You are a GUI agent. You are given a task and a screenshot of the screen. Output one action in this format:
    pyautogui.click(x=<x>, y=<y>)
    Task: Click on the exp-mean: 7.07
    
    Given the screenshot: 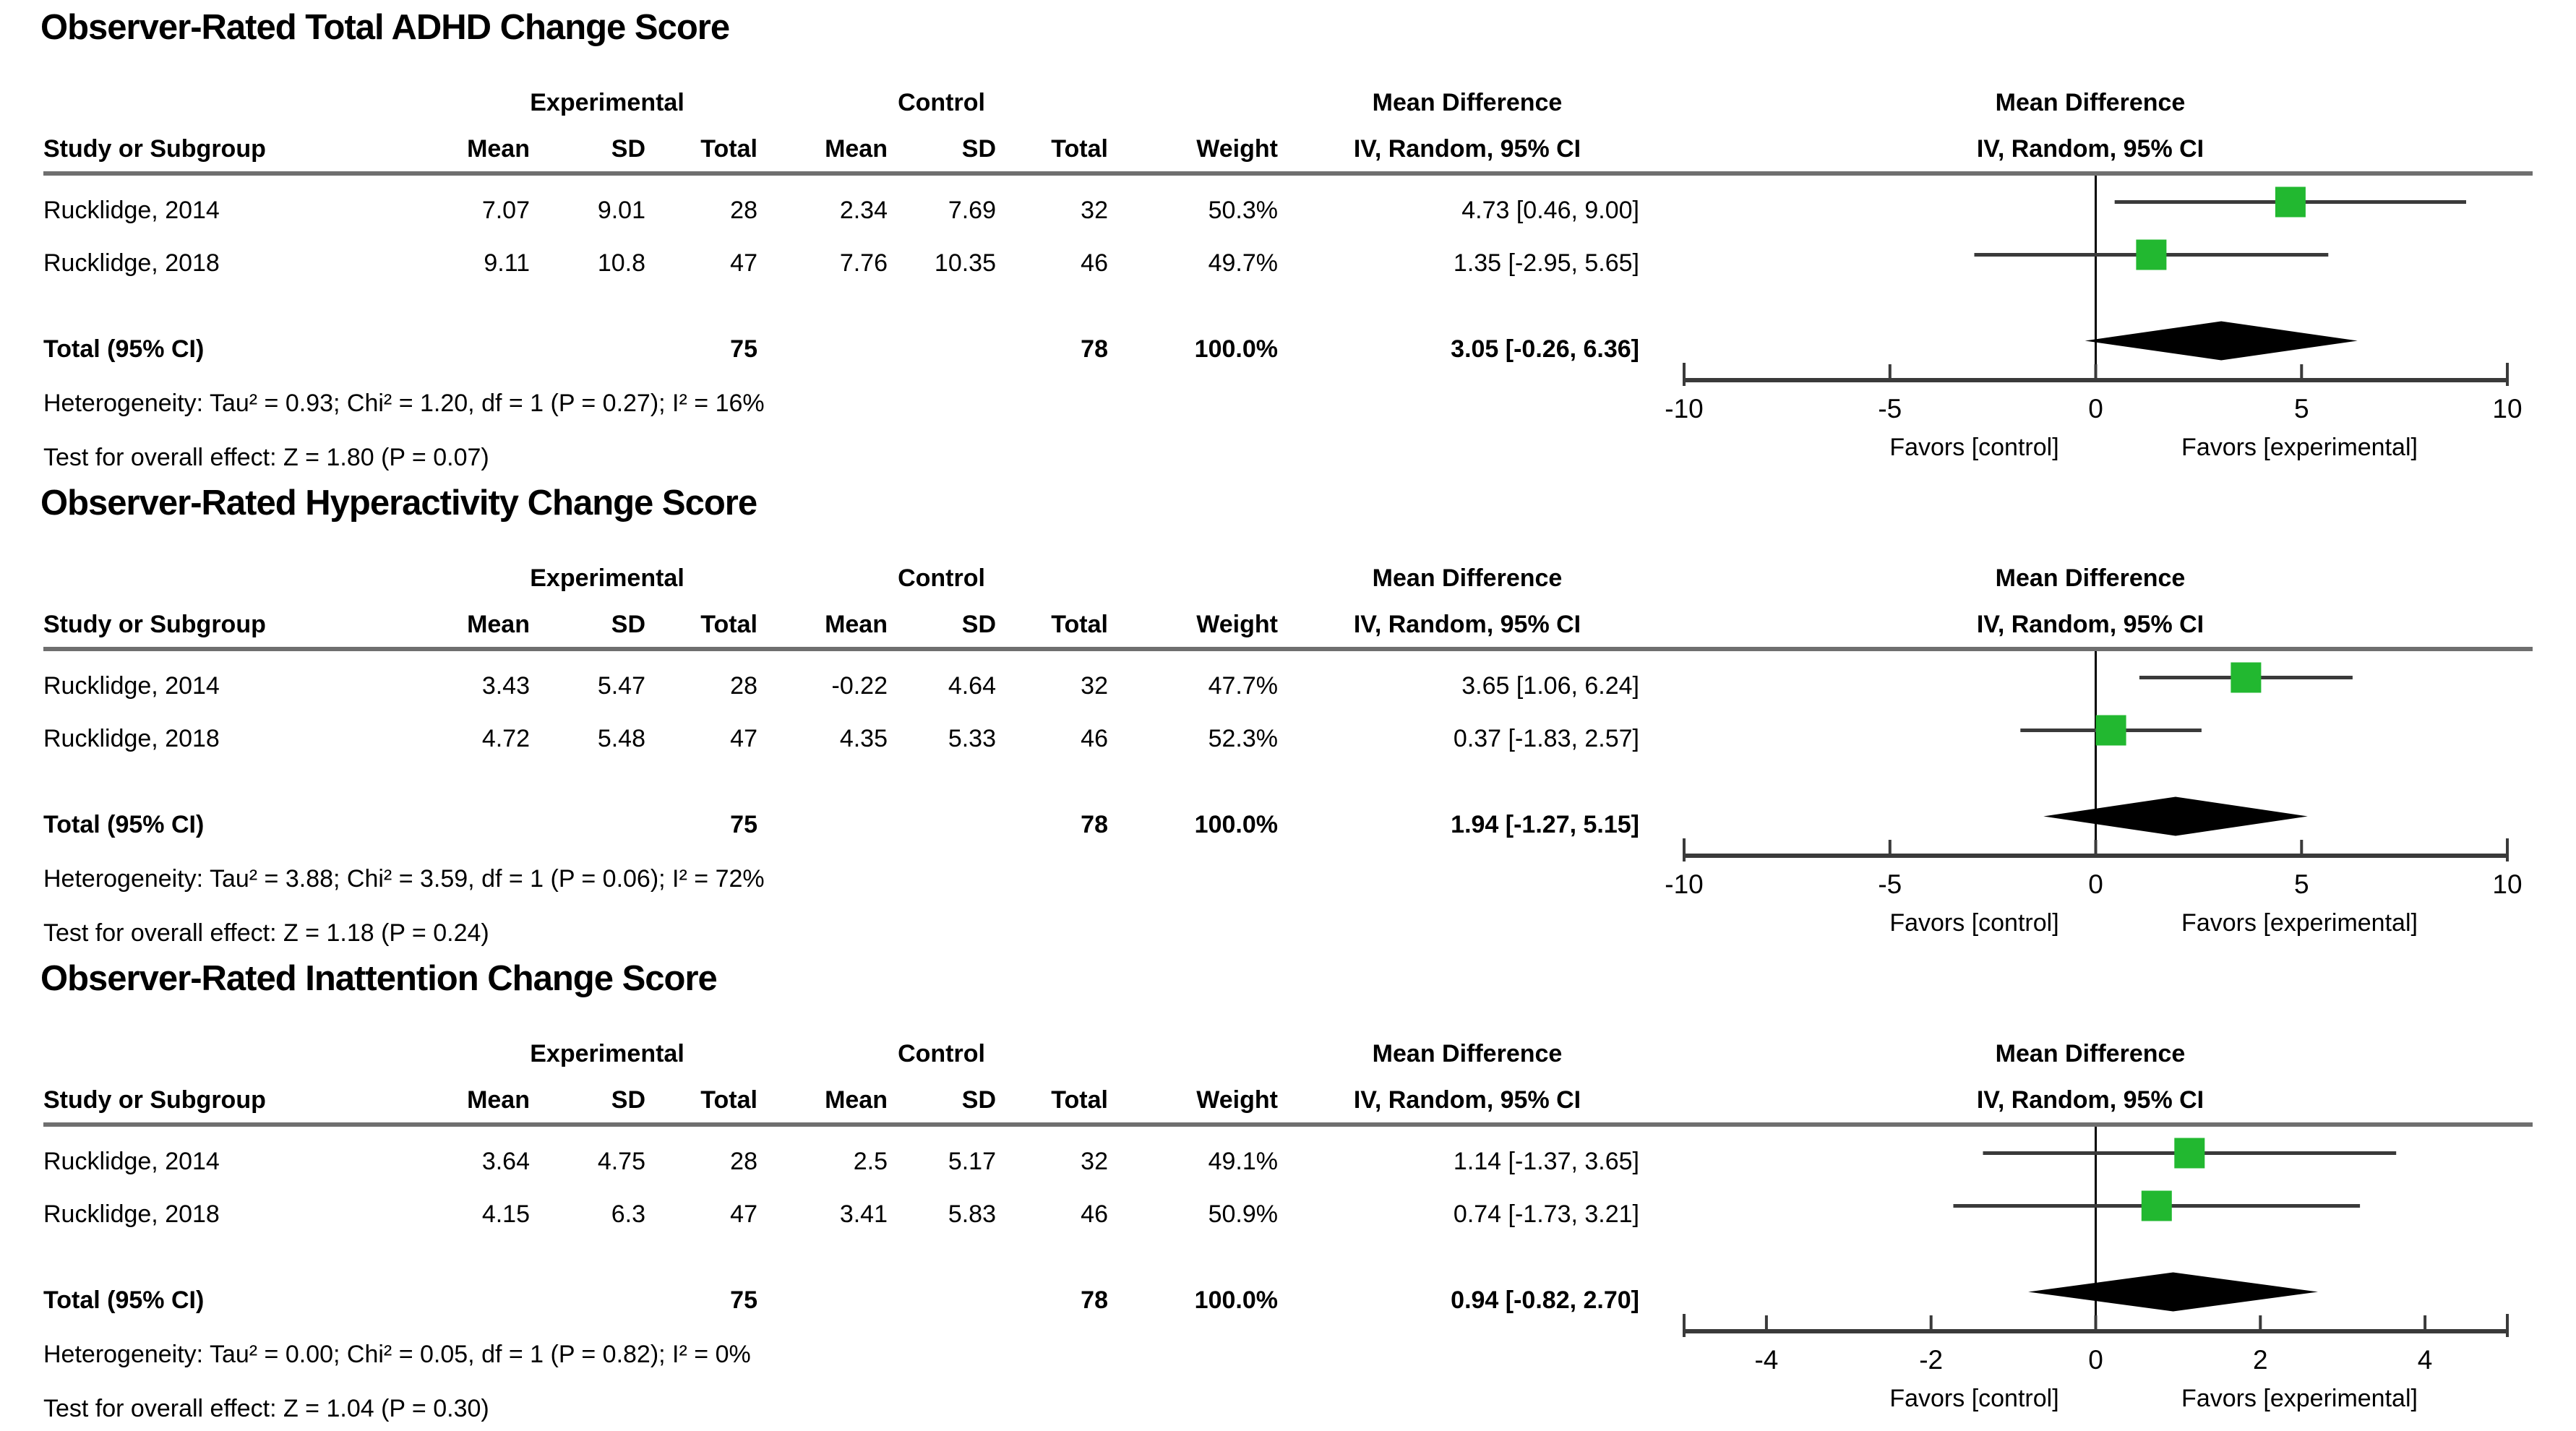 What is the action you would take?
    pyautogui.click(x=506, y=210)
    